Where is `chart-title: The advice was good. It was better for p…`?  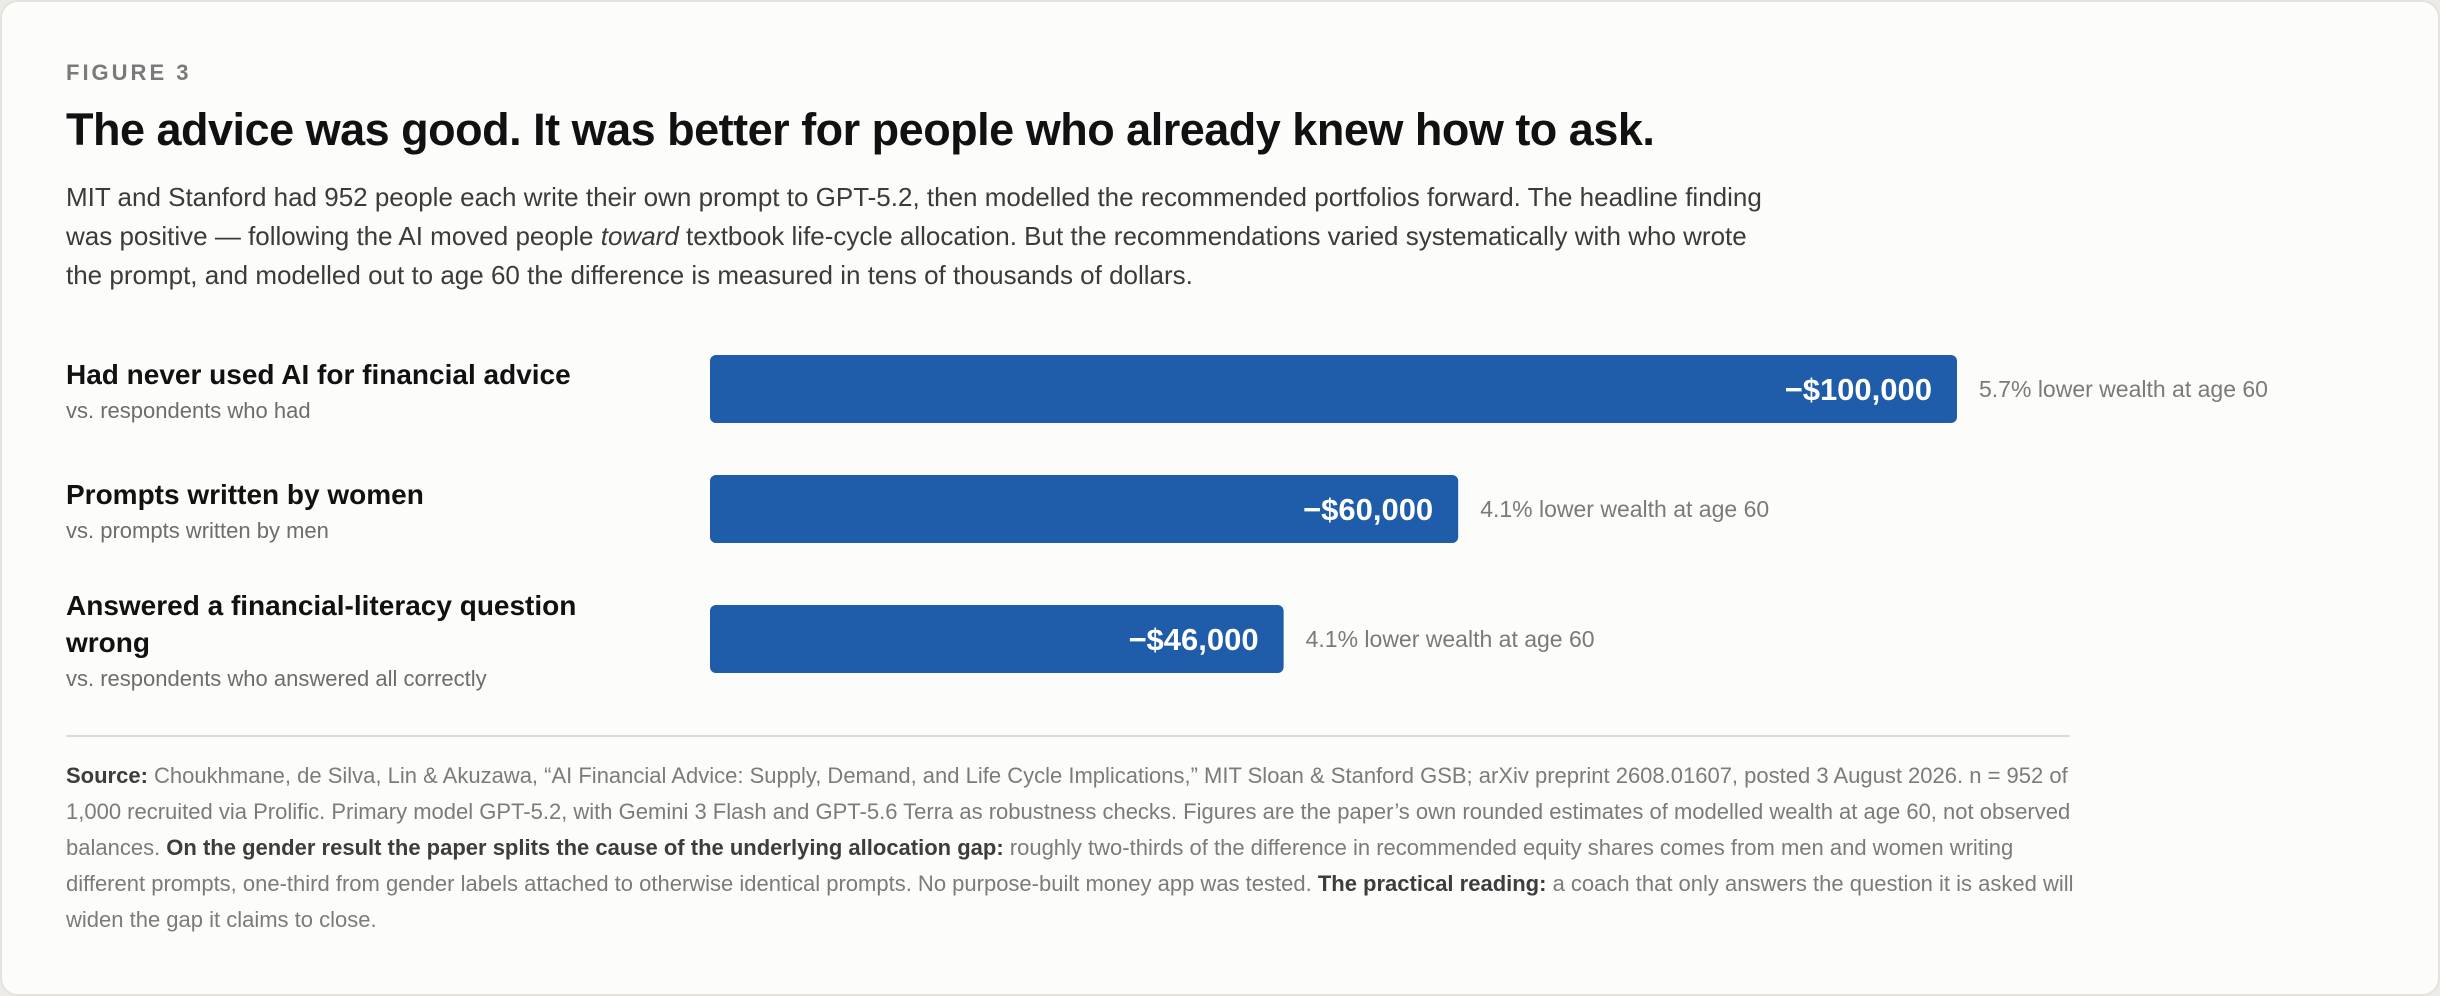
chart-title: The advice was good. It was better for p… is located at coordinates (860, 129).